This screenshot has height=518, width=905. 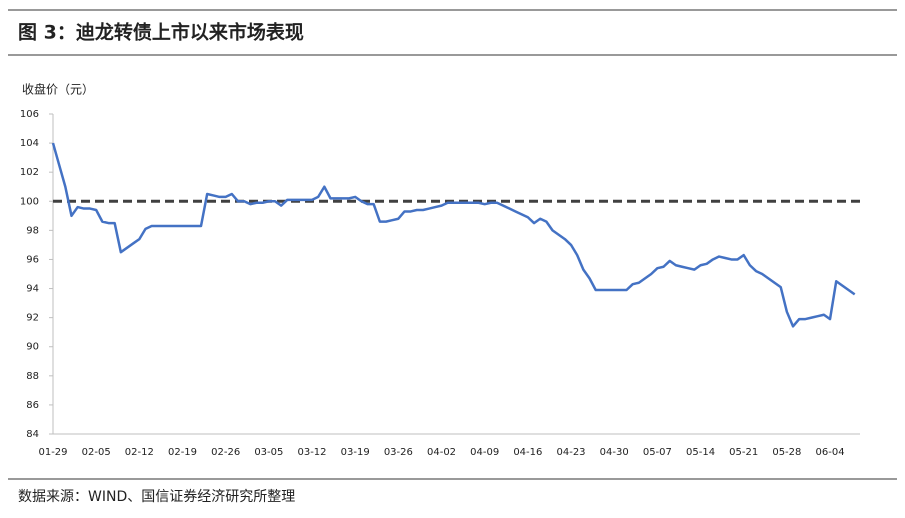 What do you see at coordinates (29, 143) in the screenshot?
I see `y-tick-label: 104` at bounding box center [29, 143].